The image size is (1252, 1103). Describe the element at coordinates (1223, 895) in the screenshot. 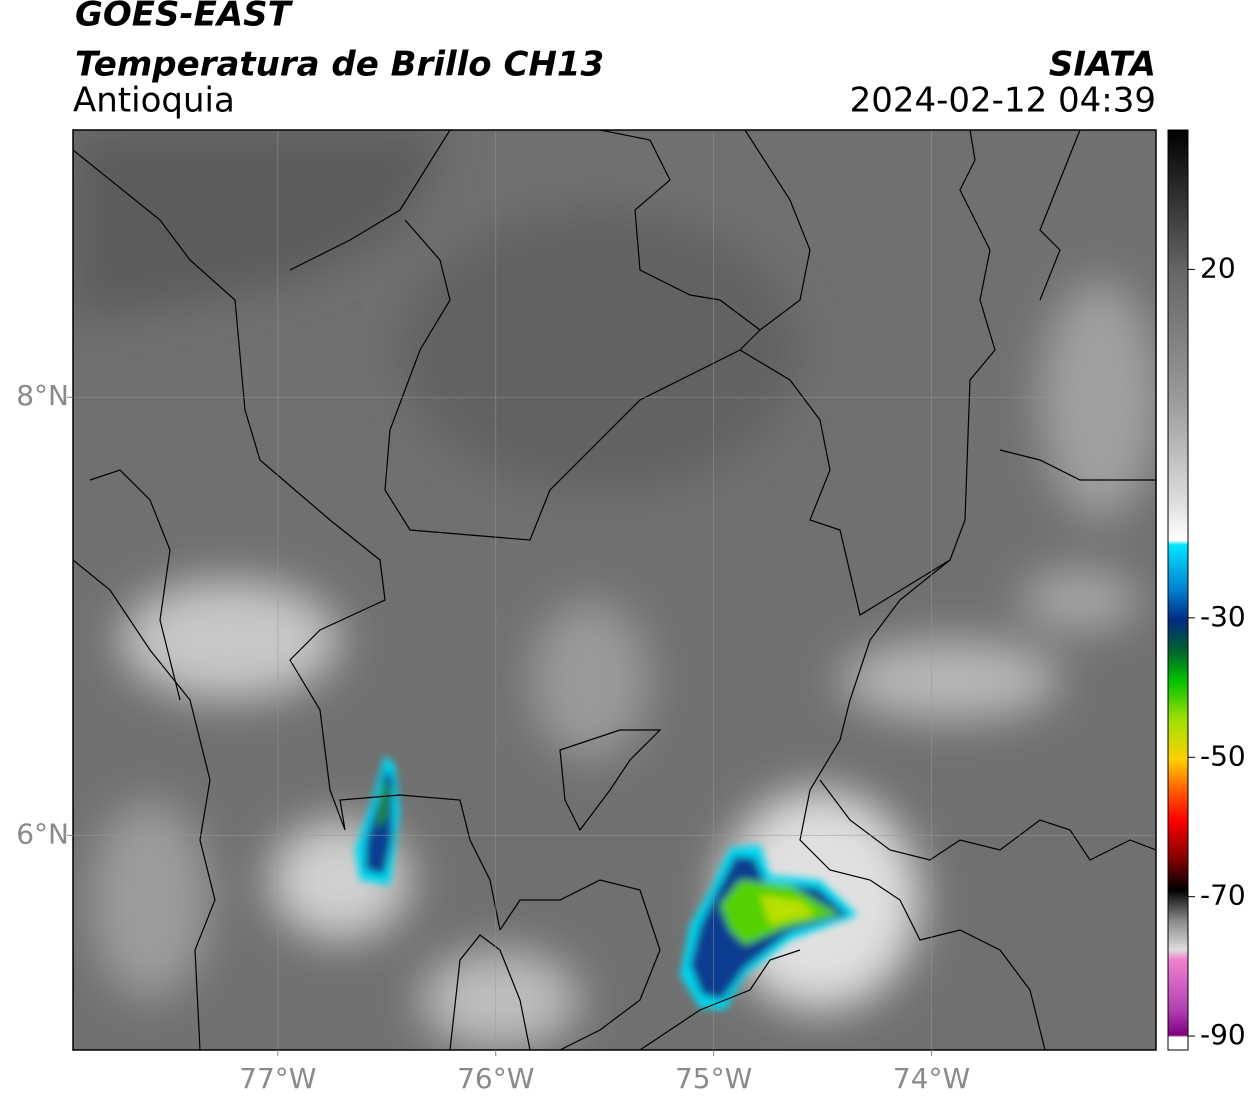

I see `colorbar-tick-label: -70` at that location.